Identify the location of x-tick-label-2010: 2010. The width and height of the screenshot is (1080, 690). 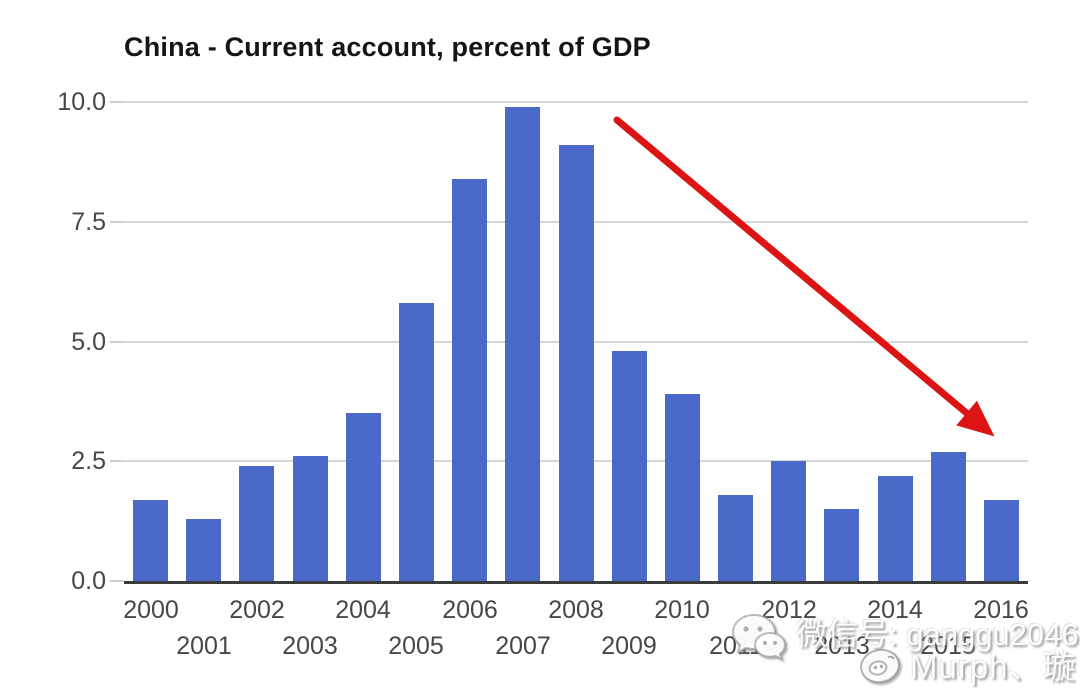
(682, 610).